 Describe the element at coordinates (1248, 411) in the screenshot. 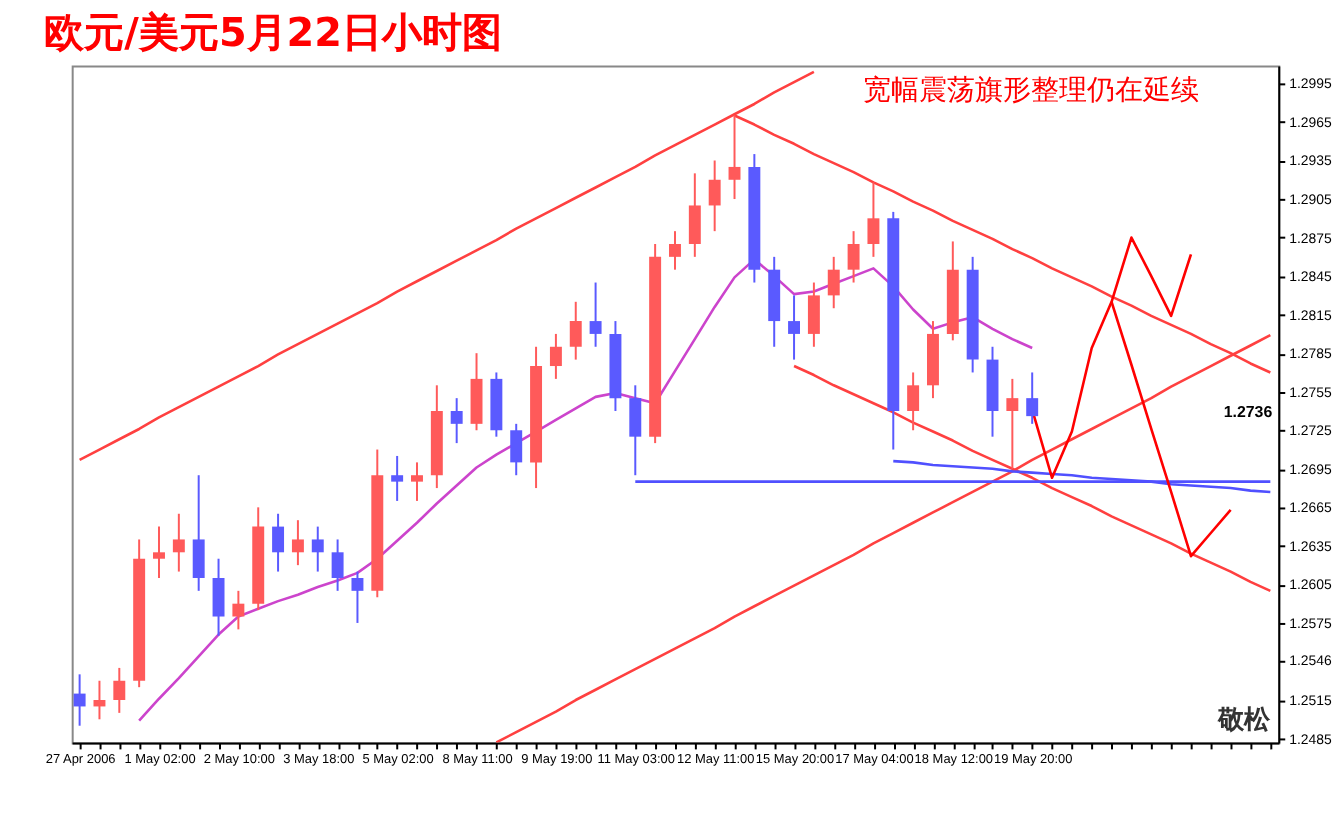

I see `annotation: 1.2736` at that location.